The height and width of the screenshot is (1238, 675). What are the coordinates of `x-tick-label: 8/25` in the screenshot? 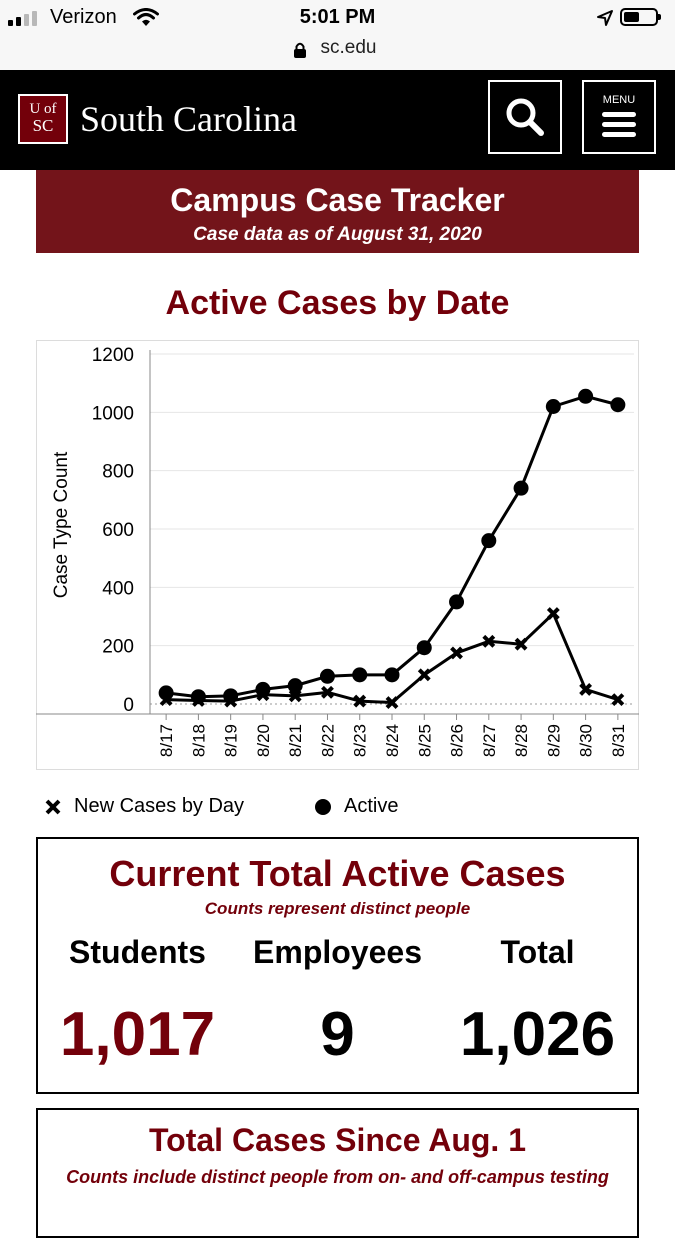 It's located at (424, 740).